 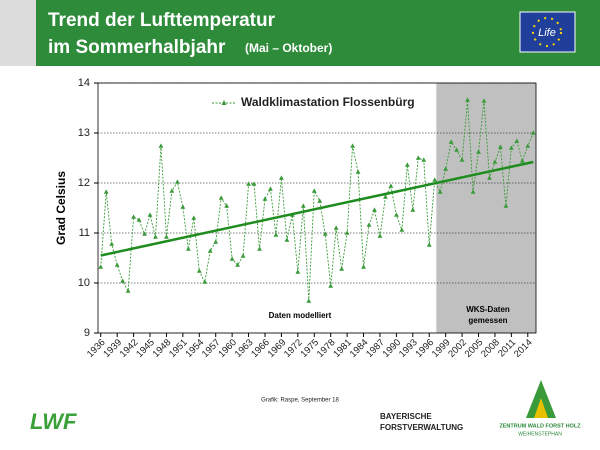 What do you see at coordinates (406, 416) in the screenshot?
I see `logo-bayern: BAYERISCHE` at bounding box center [406, 416].